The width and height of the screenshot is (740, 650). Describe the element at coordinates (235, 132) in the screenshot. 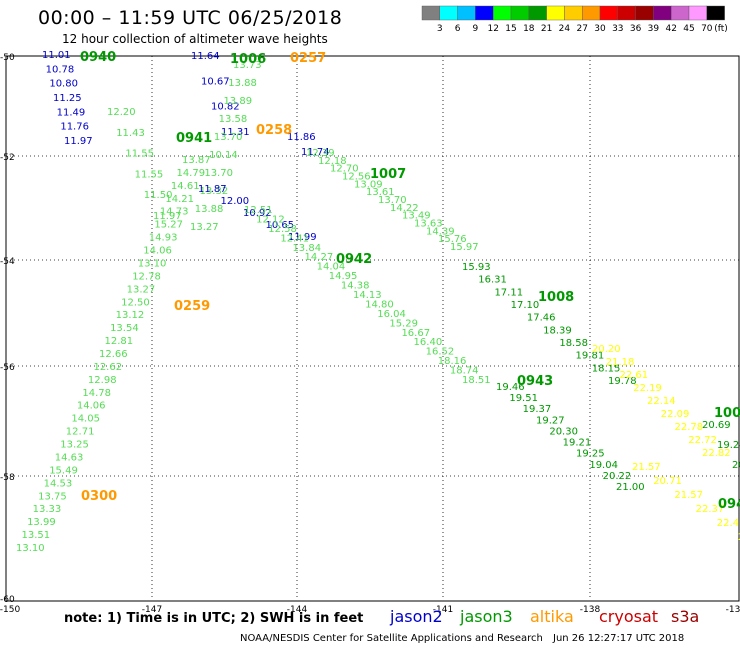

I see `wave-height-value: 11.31` at that location.